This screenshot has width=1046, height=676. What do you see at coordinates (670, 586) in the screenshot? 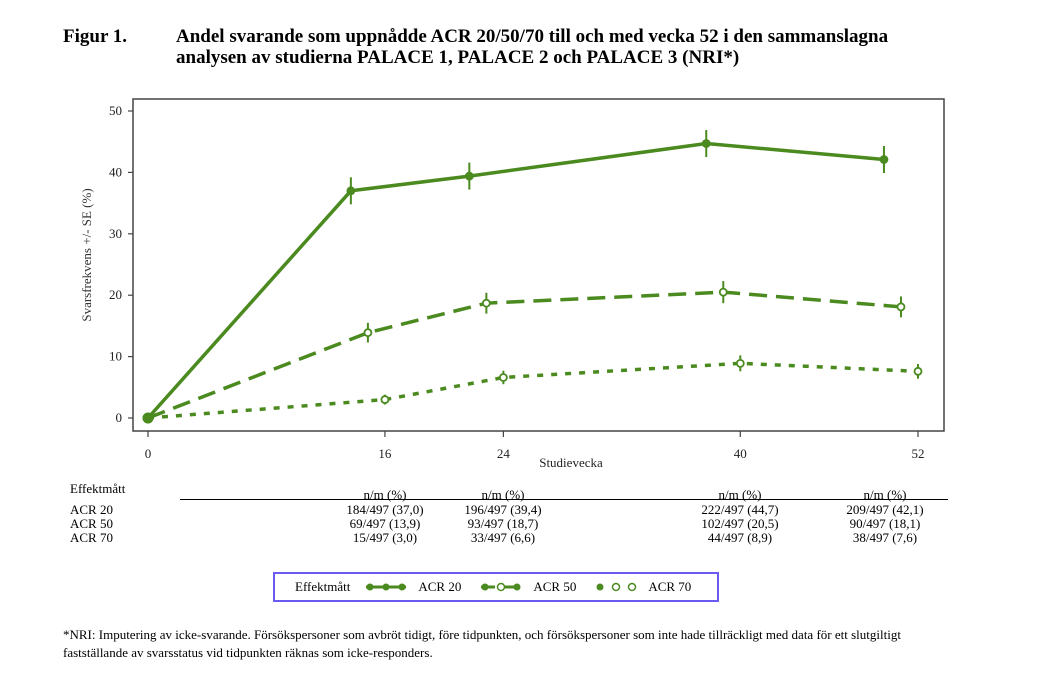
I see `legend-label: ACR 70` at bounding box center [670, 586].